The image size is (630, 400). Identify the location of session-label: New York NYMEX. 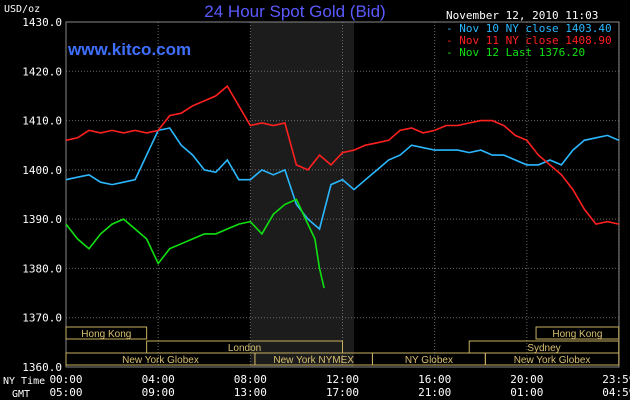
(313, 360).